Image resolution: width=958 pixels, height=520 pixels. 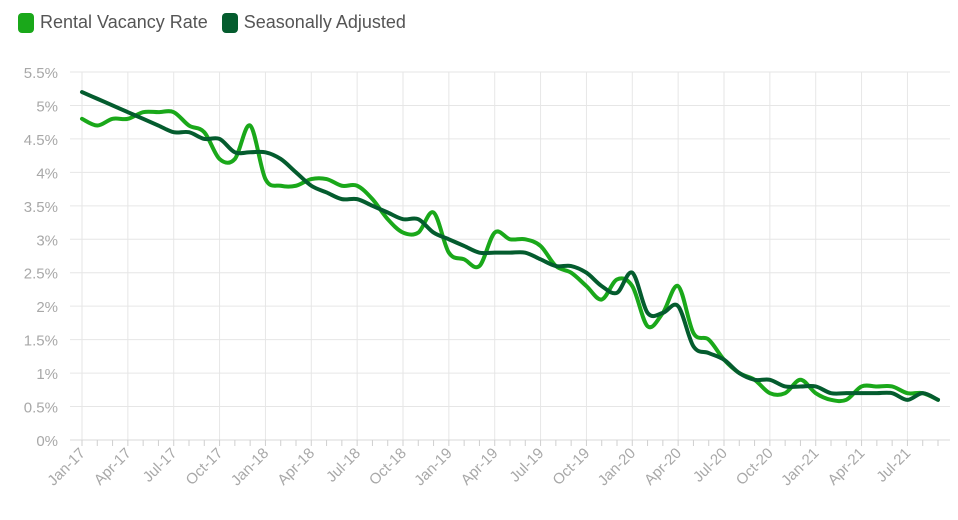 I want to click on x-tick-label: Jul-19, so click(x=526, y=465).